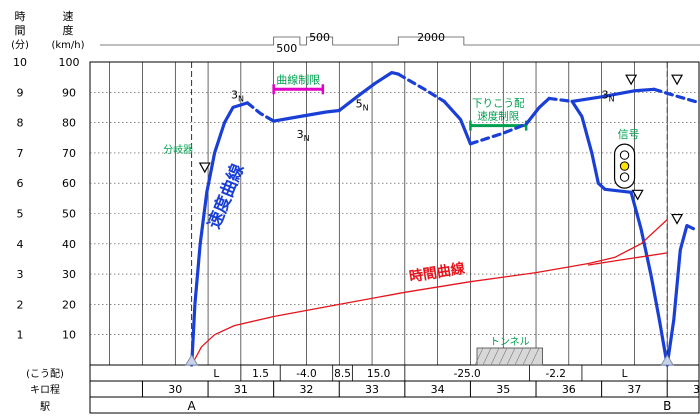 The height and width of the screenshot is (420, 700). Describe the element at coordinates (45, 407) in the screenshot. I see `station-row-label: 駅` at that location.